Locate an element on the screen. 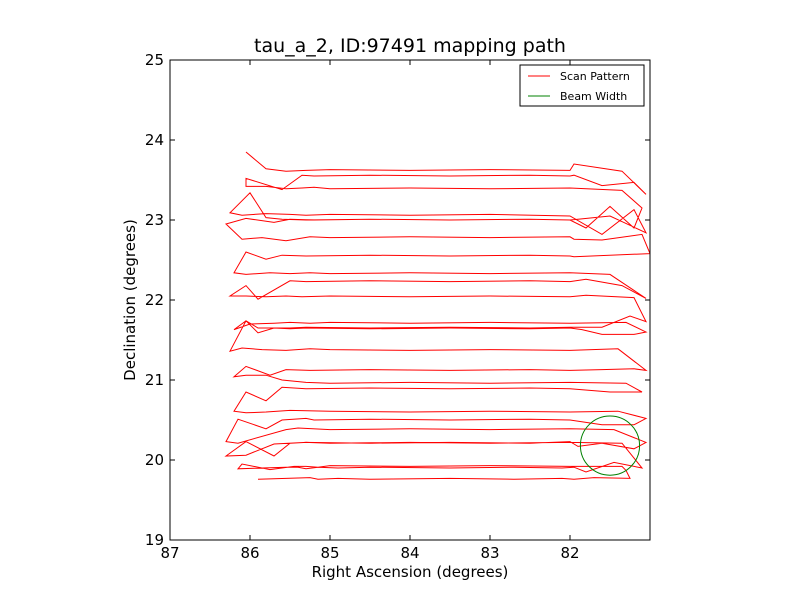 This screenshot has height=600, width=800. y-axis-label: Declination (degrees) is located at coordinates (130, 300).